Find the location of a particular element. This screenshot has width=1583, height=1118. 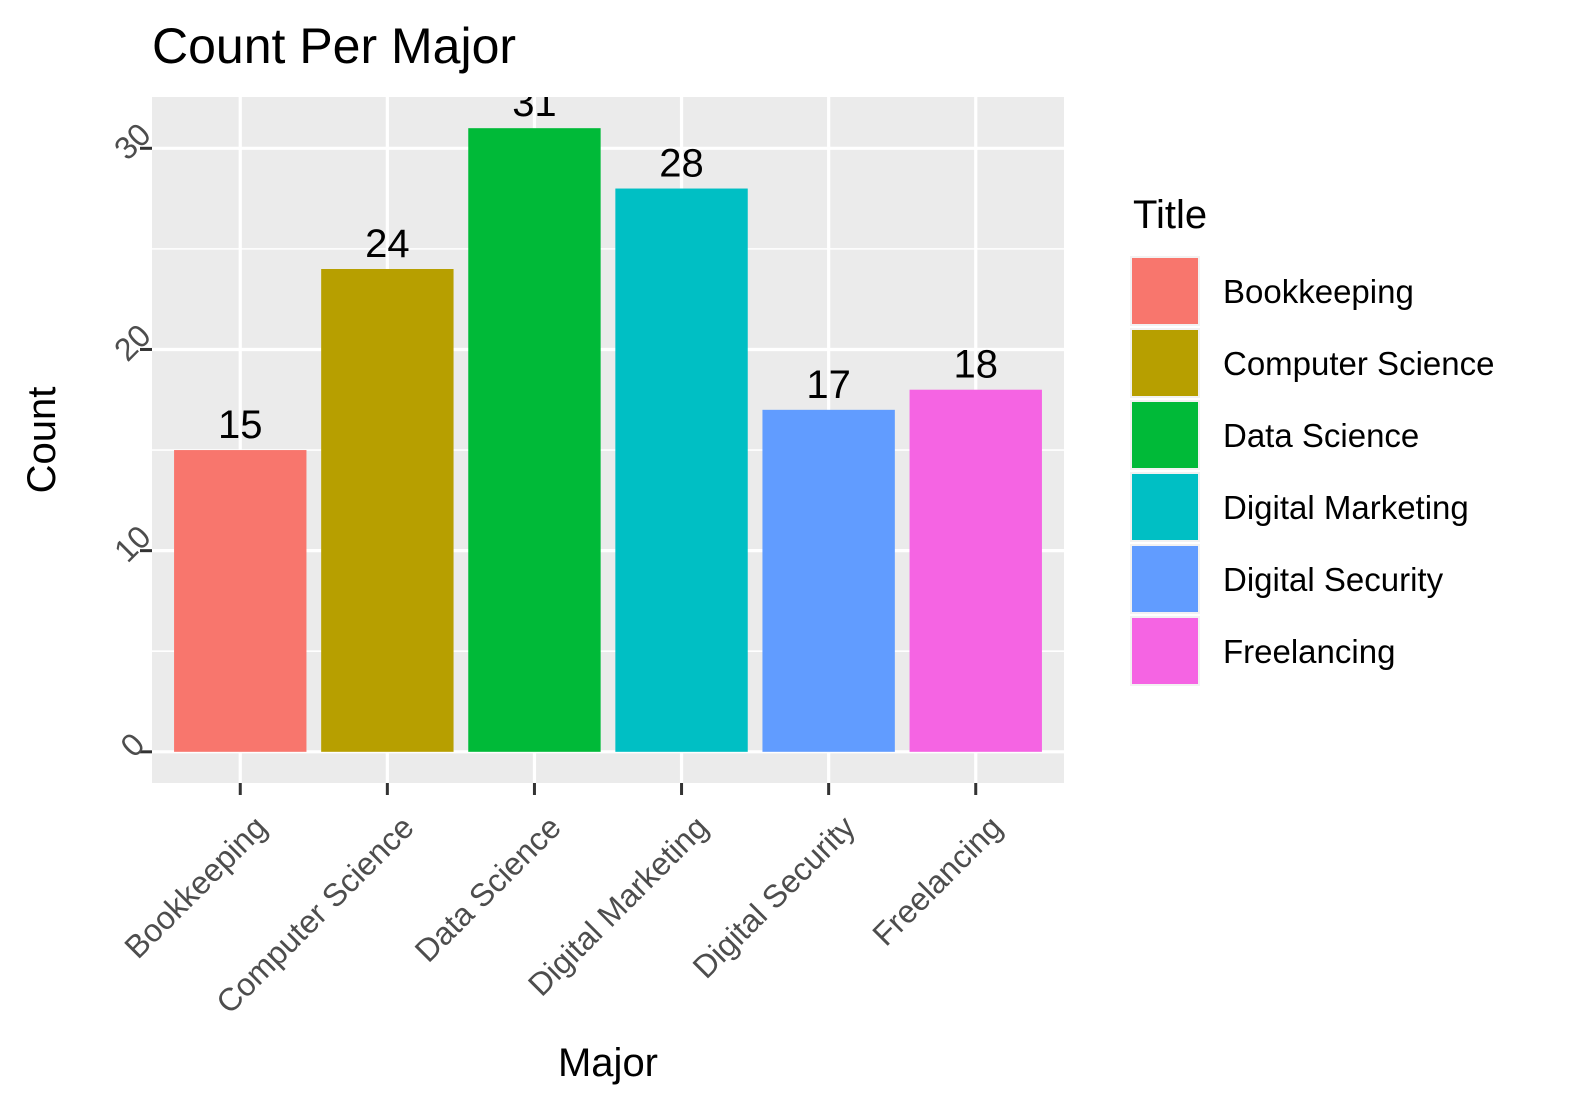

legend-title: Title is located at coordinates (1170, 215).